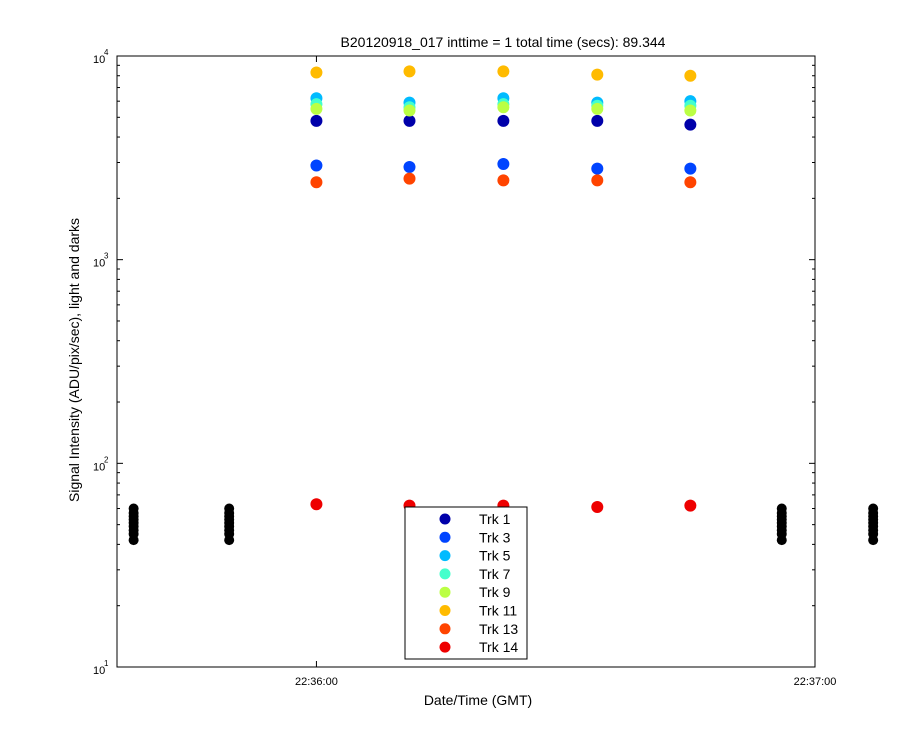  I want to click on legend-label-trk-14: Trk 14, so click(498, 647).